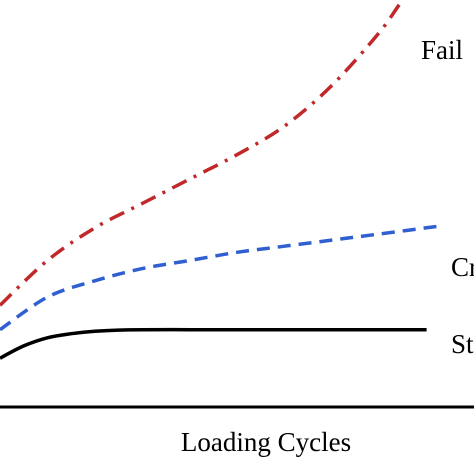 This screenshot has height=474, width=474. I want to click on series-line-st, so click(213, 343).